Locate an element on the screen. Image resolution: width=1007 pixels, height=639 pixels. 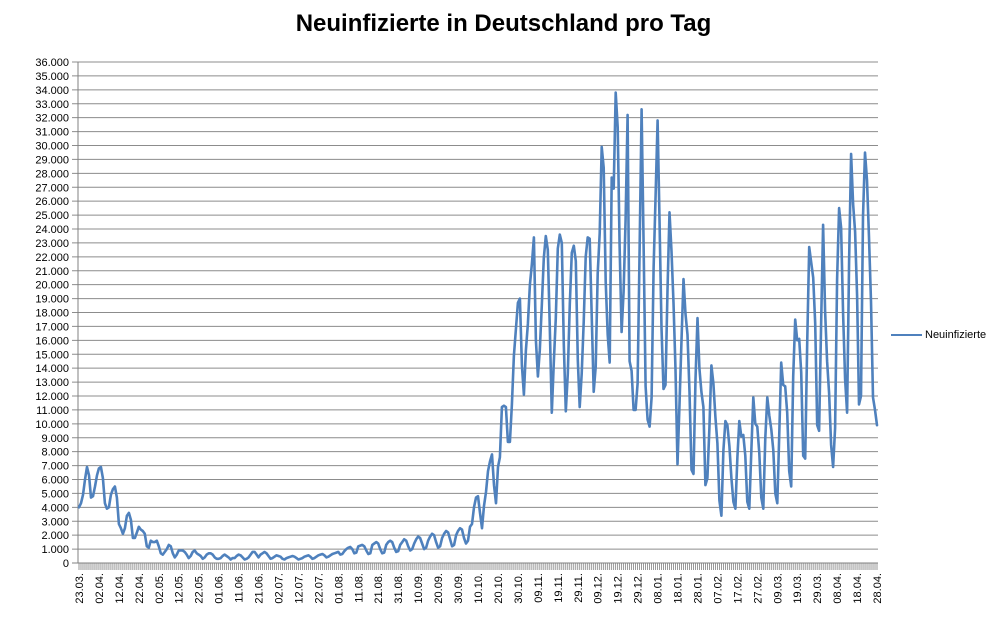
x-axis-label: 29.12. is located at coordinates (639, 588).